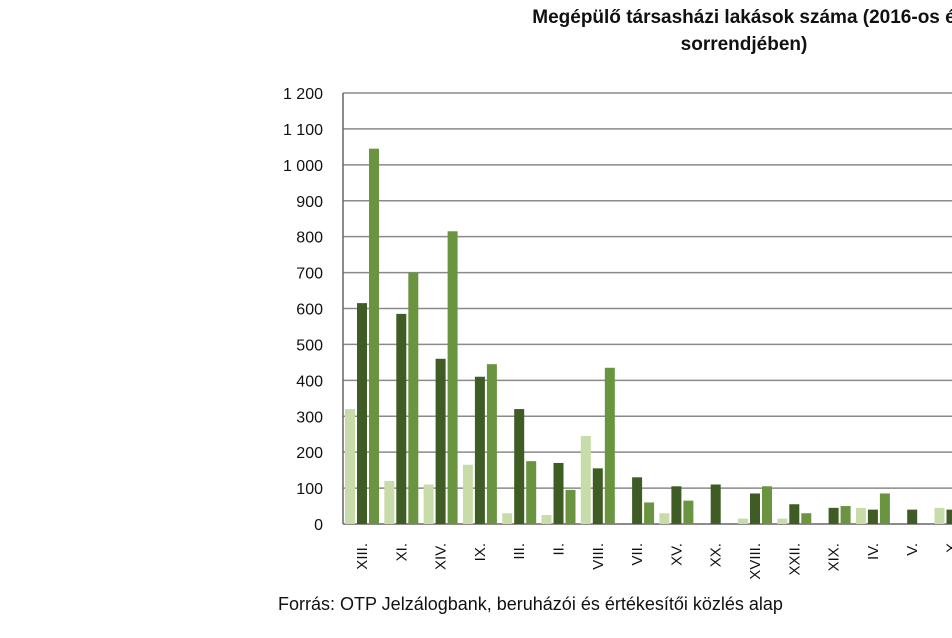 The height and width of the screenshot is (638, 952). I want to click on y-tick-label: 700, so click(309, 274).